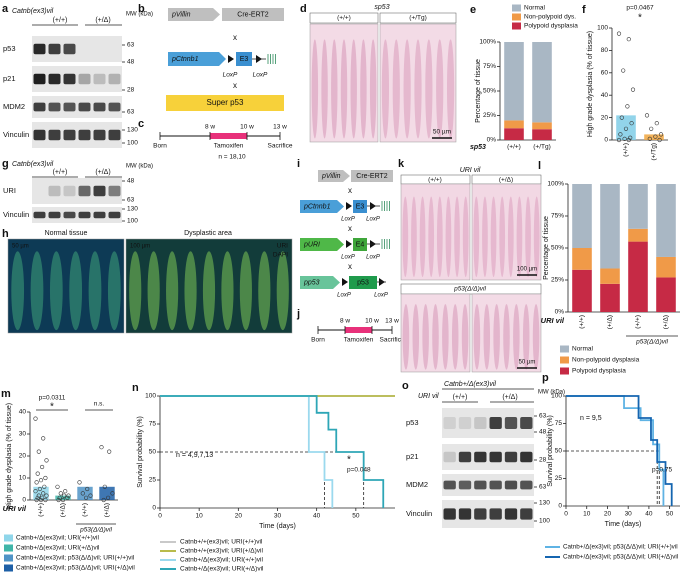  Describe the element at coordinates (544, 521) in the screenshot. I see `label: 100` at that location.